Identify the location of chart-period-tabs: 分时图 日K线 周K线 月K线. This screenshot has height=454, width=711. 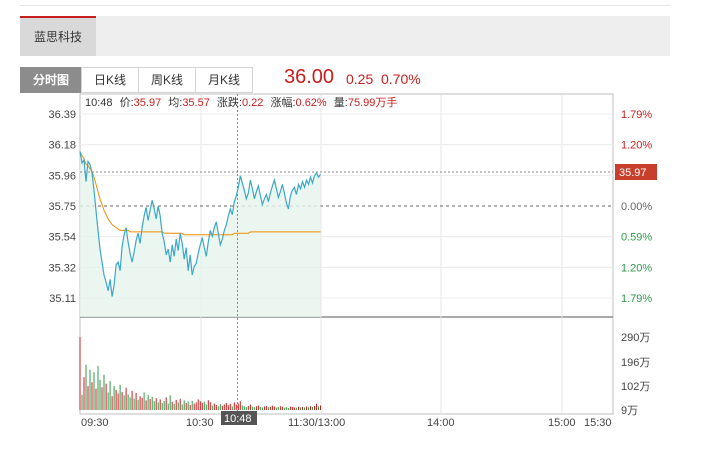
(137, 80).